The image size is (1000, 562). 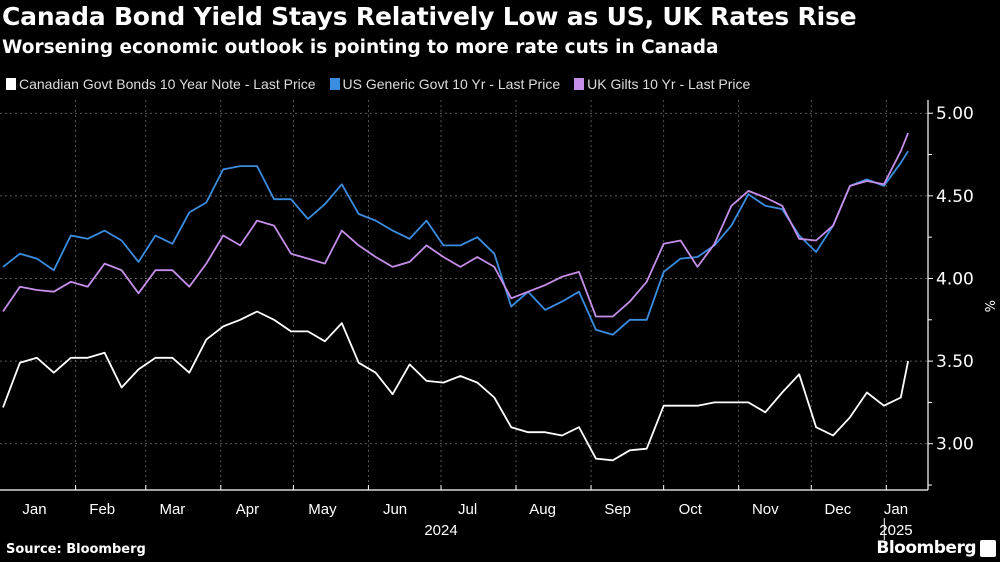 I want to click on legend-item-us: US Generic Govt 10 Yr - Last Price, so click(x=445, y=84).